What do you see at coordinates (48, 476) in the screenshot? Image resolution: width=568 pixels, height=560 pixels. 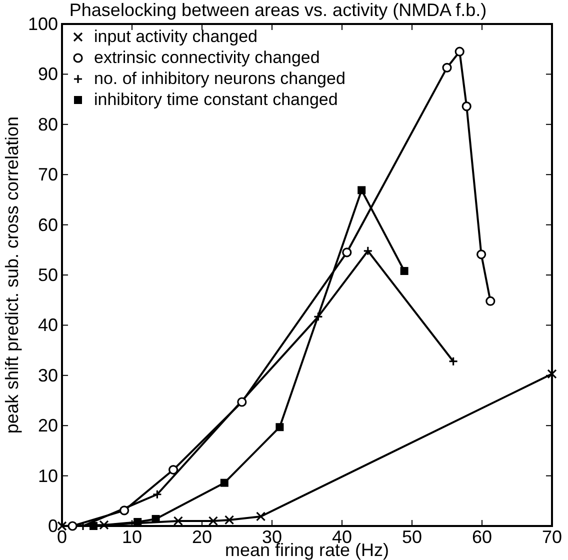 I see `y-tick-label: 10` at bounding box center [48, 476].